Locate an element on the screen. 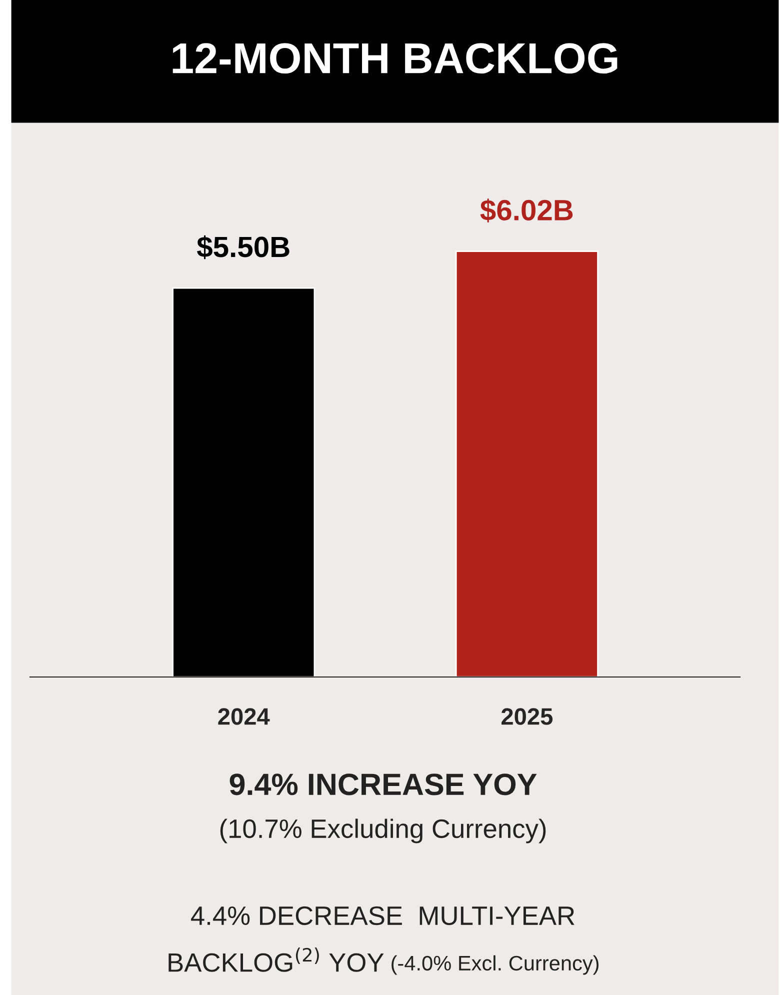 Image resolution: width=782 pixels, height=995 pixels. text: (-4.0% Excl. Currency) is located at coordinates (495, 965).